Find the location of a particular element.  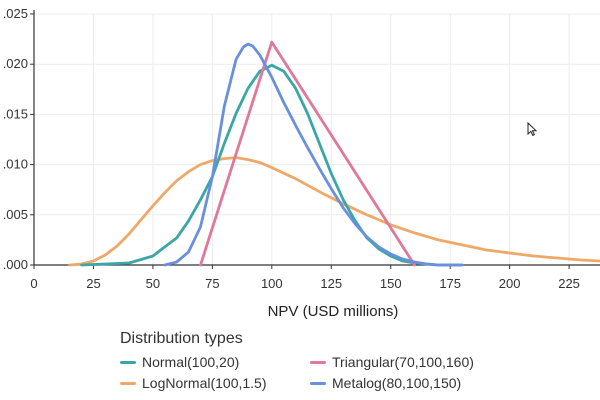

legend-swatch-lognormal is located at coordinates (128, 383).